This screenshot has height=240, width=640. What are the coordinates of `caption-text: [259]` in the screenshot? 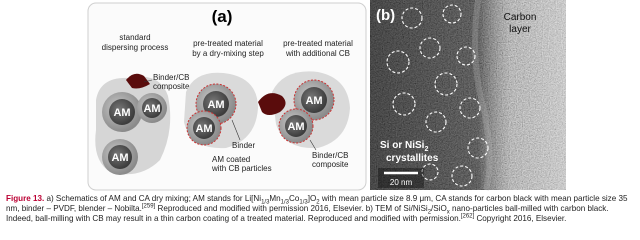 It's located at (148, 206).